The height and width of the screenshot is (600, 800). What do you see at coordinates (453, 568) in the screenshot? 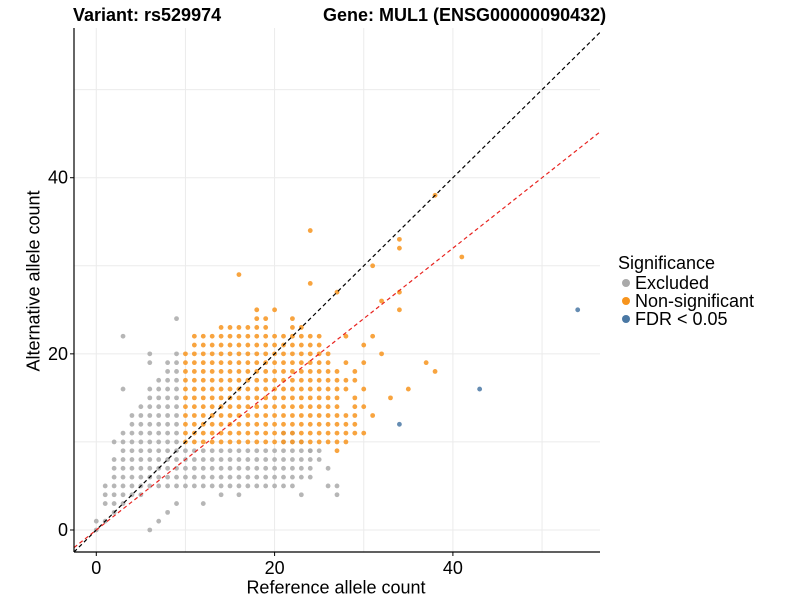
I see `x-tick-label: 40` at bounding box center [453, 568].